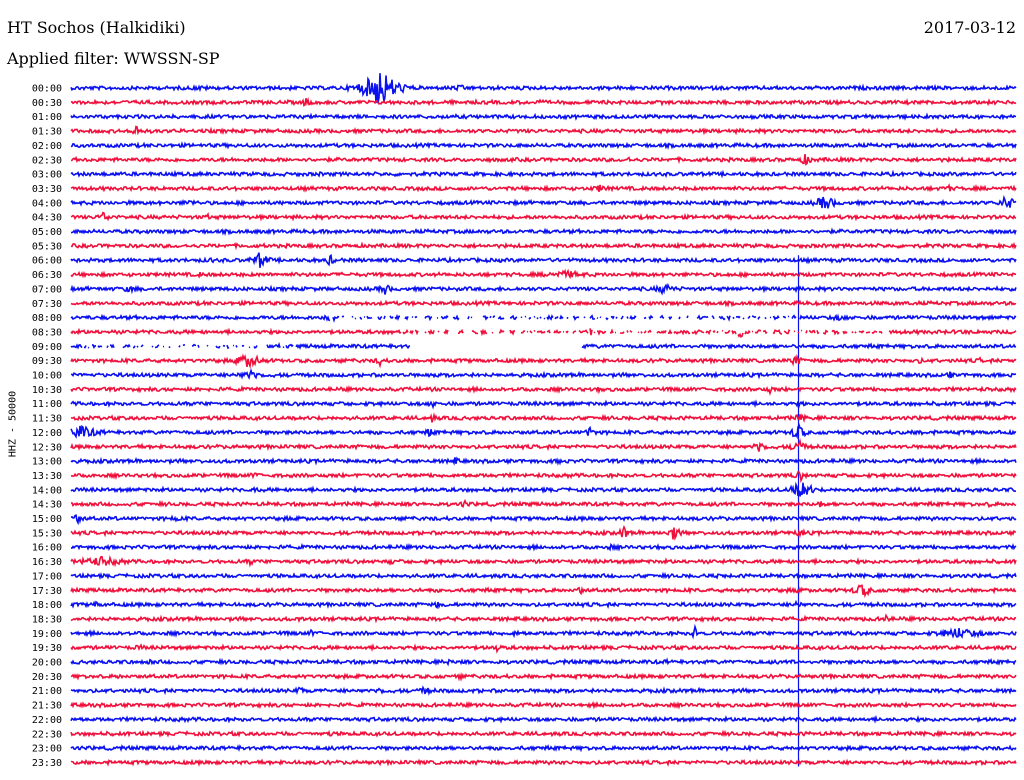 This screenshot has height=780, width=1024. What do you see at coordinates (47, 720) in the screenshot?
I see `time-label: 22:00` at bounding box center [47, 720].